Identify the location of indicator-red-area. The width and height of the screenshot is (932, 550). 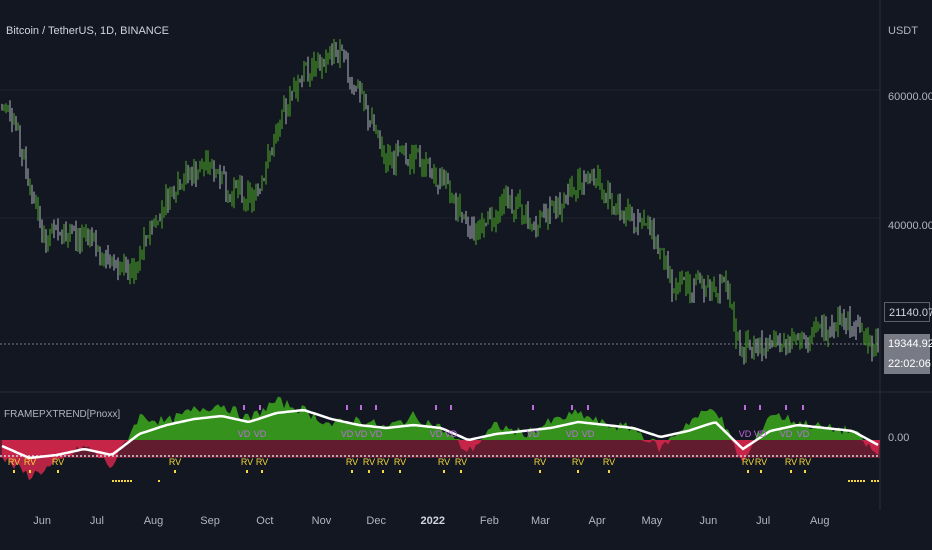
(441, 460).